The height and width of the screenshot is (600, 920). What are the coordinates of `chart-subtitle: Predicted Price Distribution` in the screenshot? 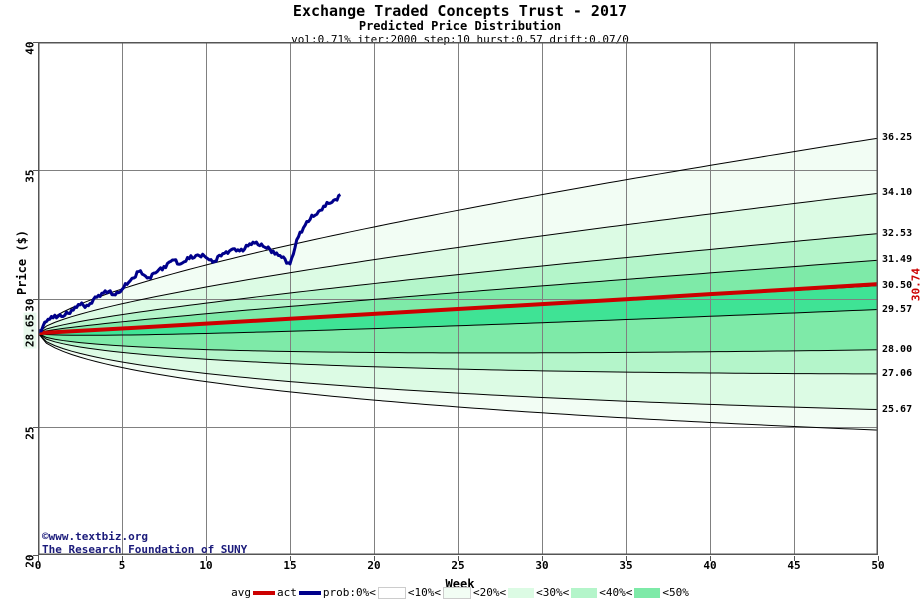 It's located at (460, 26).